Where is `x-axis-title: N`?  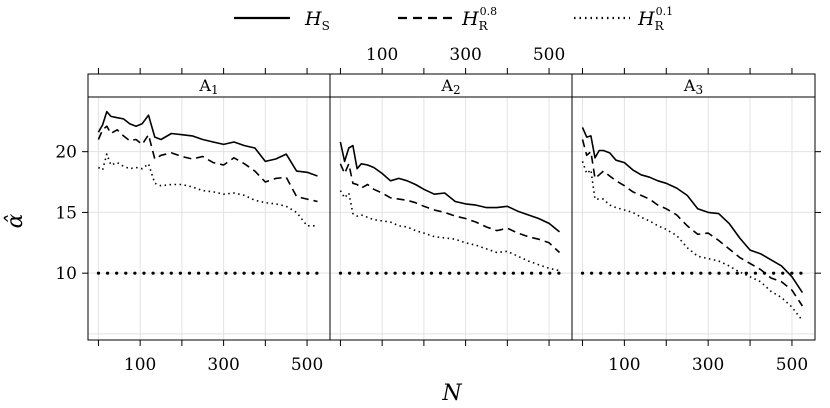 x-axis-title: N is located at coordinates (451, 393).